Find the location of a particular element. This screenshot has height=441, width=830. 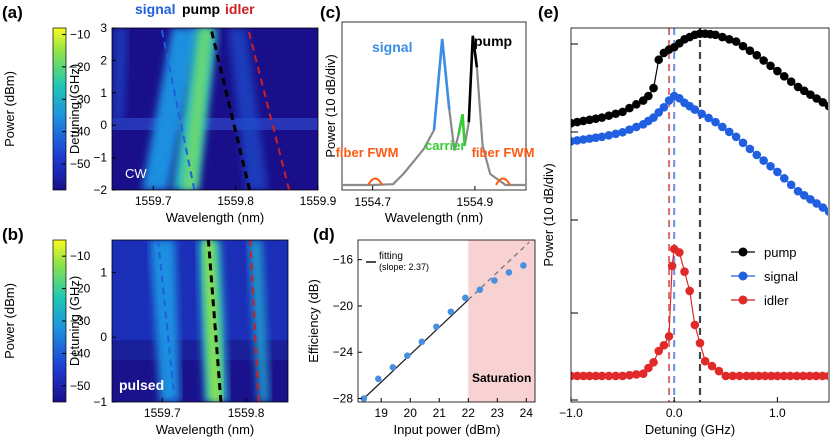

spectrum-trace is located at coordinates (434, 111).